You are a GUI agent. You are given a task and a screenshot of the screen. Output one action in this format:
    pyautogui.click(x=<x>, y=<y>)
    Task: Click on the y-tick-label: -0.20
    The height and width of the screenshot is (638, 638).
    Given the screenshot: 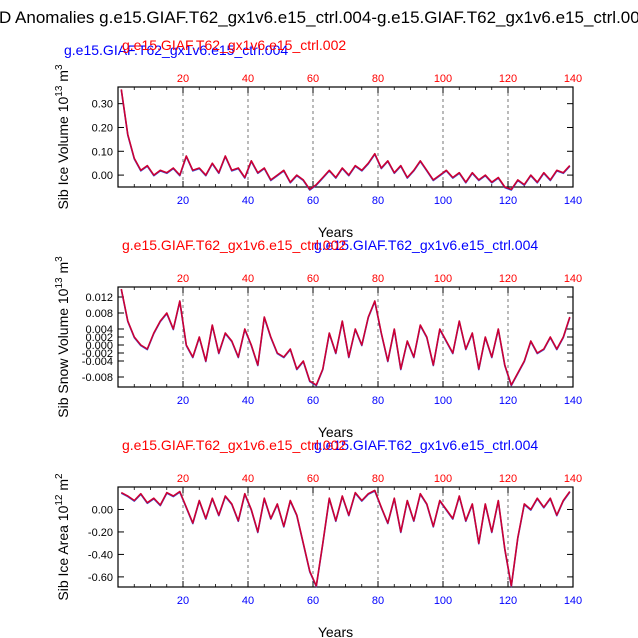 What is the action you would take?
    pyautogui.click(x=100, y=533)
    